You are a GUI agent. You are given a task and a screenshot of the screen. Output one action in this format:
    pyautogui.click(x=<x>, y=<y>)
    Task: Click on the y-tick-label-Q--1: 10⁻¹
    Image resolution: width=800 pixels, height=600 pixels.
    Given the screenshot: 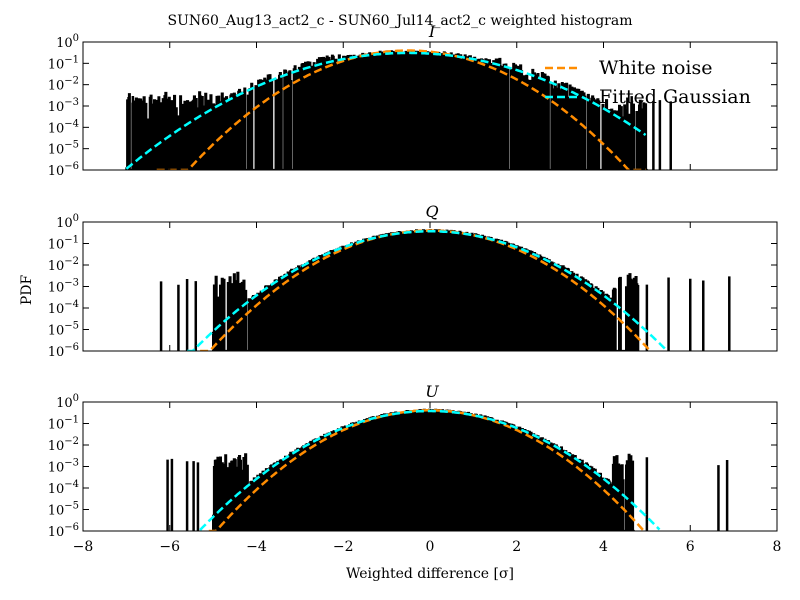 What is the action you would take?
    pyautogui.click(x=63, y=244)
    